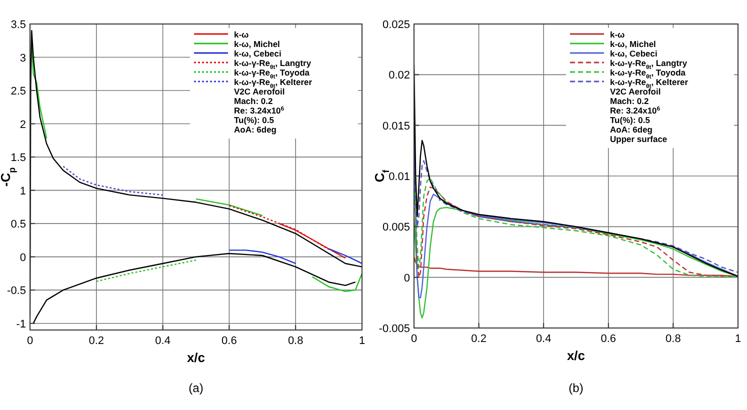  Describe the element at coordinates (396, 25) in the screenshot. I see `y-tick-label: 0.025` at that location.